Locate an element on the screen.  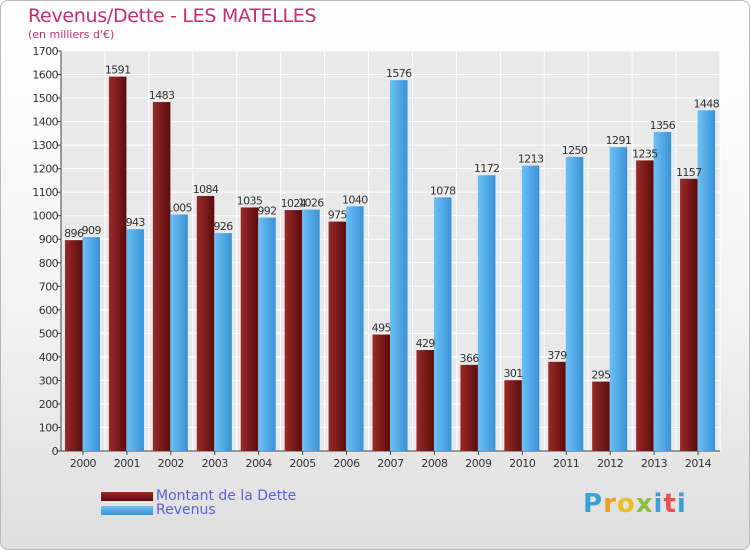
data-label: 1483 is located at coordinates (162, 95).